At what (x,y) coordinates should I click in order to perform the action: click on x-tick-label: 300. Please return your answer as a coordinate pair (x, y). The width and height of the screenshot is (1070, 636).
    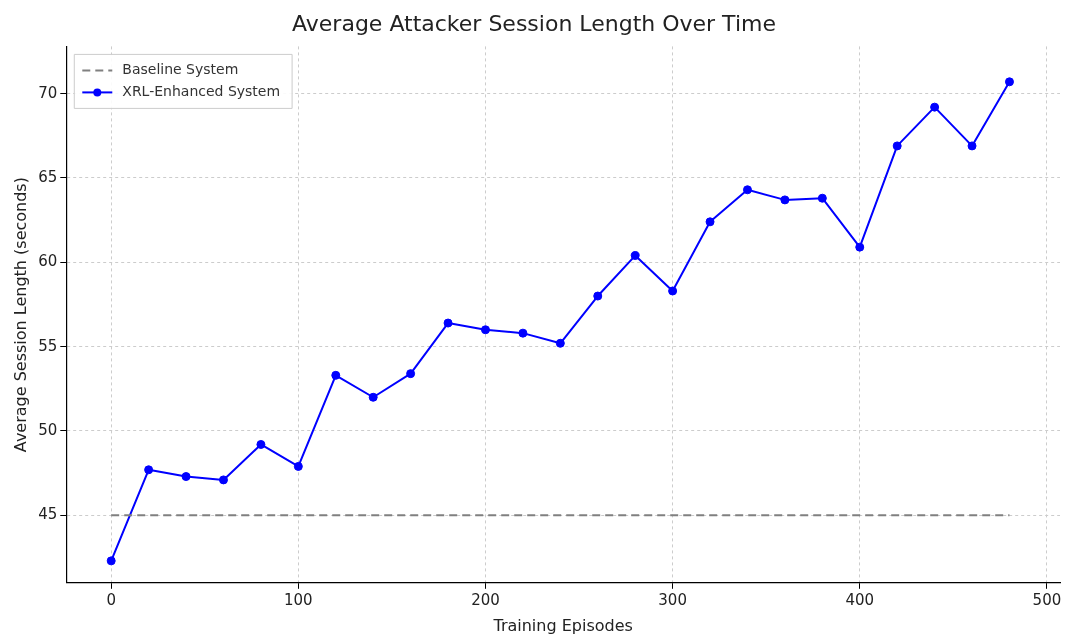
    Looking at the image, I should click on (672, 599).